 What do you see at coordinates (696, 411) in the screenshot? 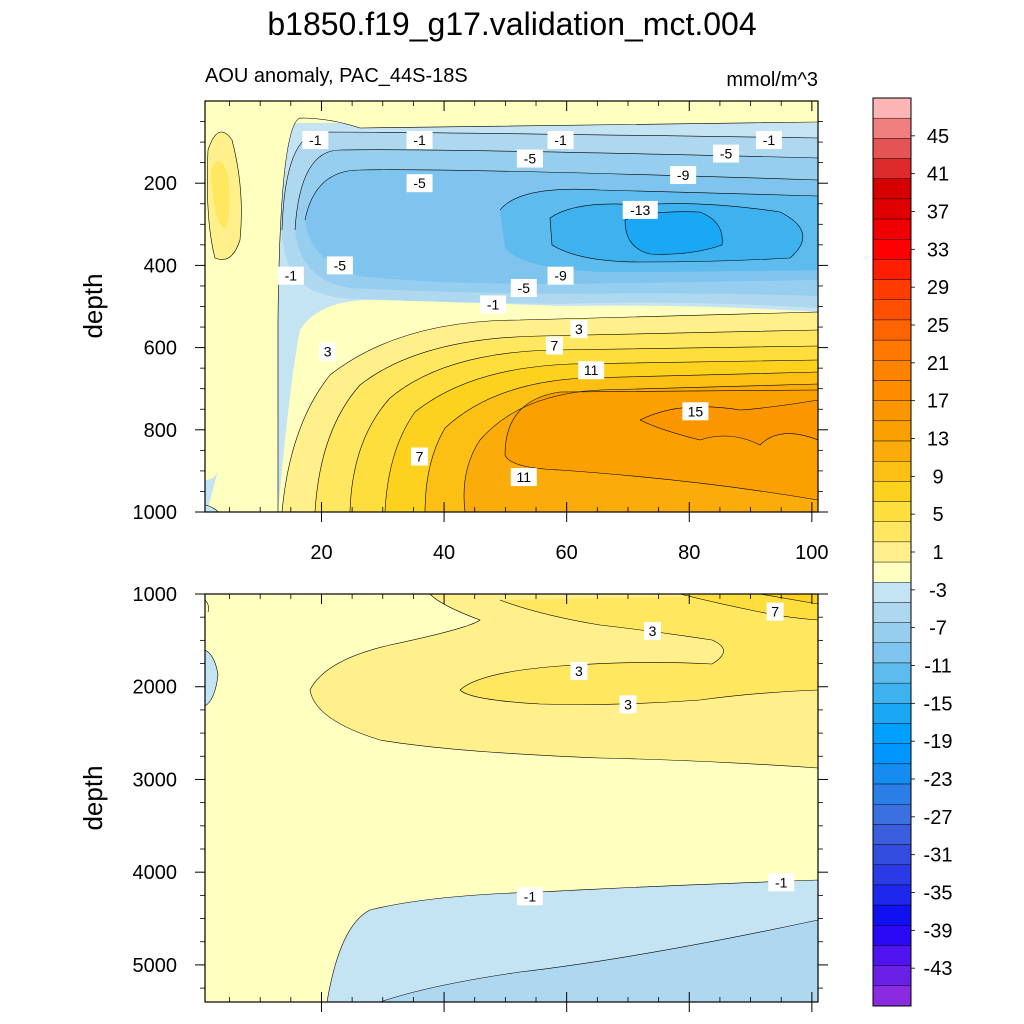
I see `upper-contour-label: 15` at bounding box center [696, 411].